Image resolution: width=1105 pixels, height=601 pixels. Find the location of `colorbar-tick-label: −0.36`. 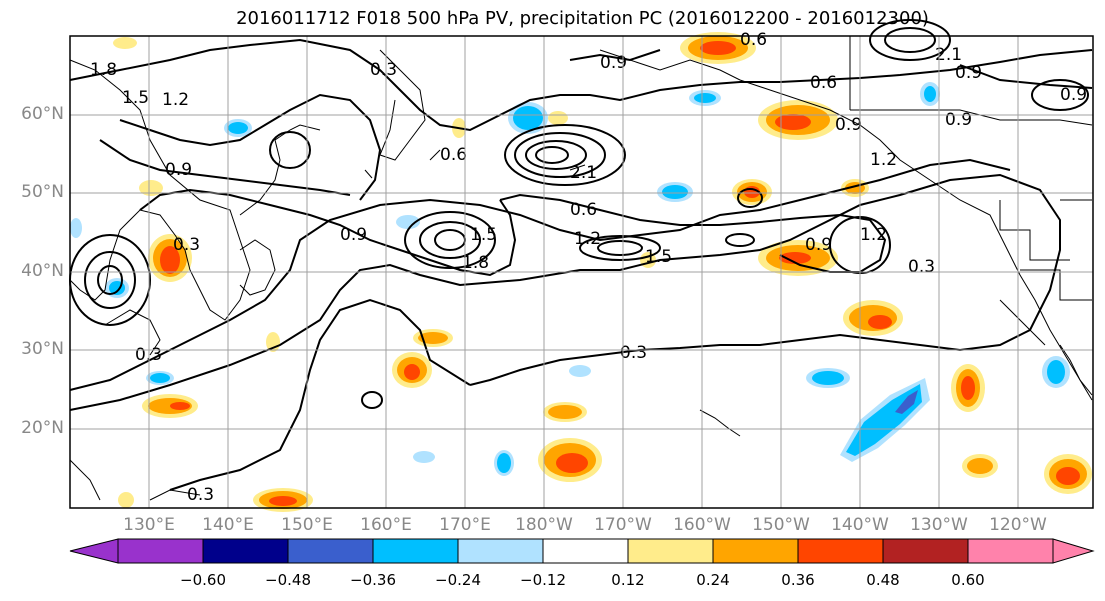

colorbar-tick-label: −0.36 is located at coordinates (373, 580).